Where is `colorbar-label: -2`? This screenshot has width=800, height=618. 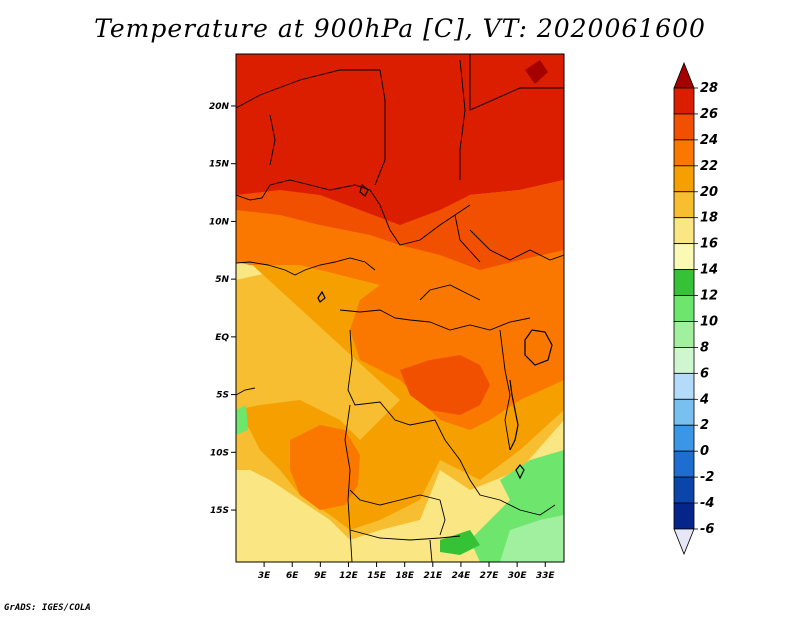
colorbar-label: -2 is located at coordinates (707, 477).